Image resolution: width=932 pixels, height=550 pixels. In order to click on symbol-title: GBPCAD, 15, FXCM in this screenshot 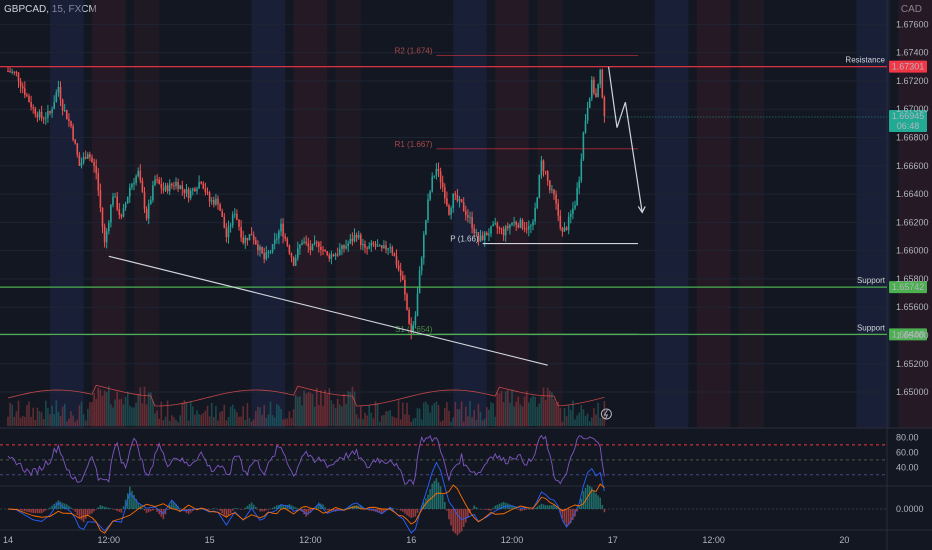, I will do `click(50, 9)`.